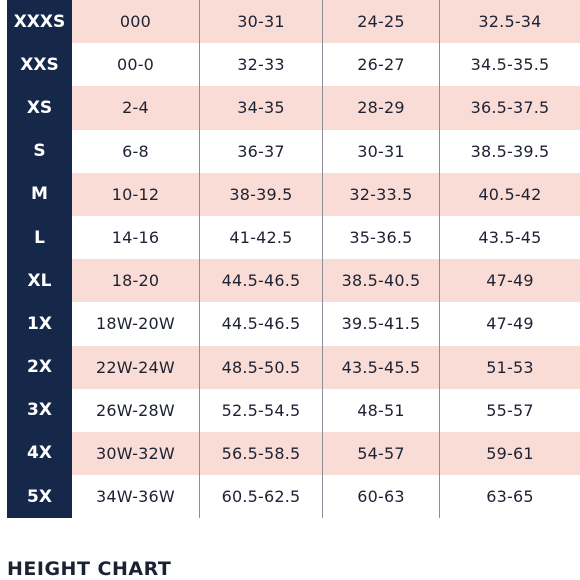 The image size is (580, 580). I want to click on table-row: 2X 22W-24W 48.5-50.5 43.5-45.5 51-53, so click(293, 367).